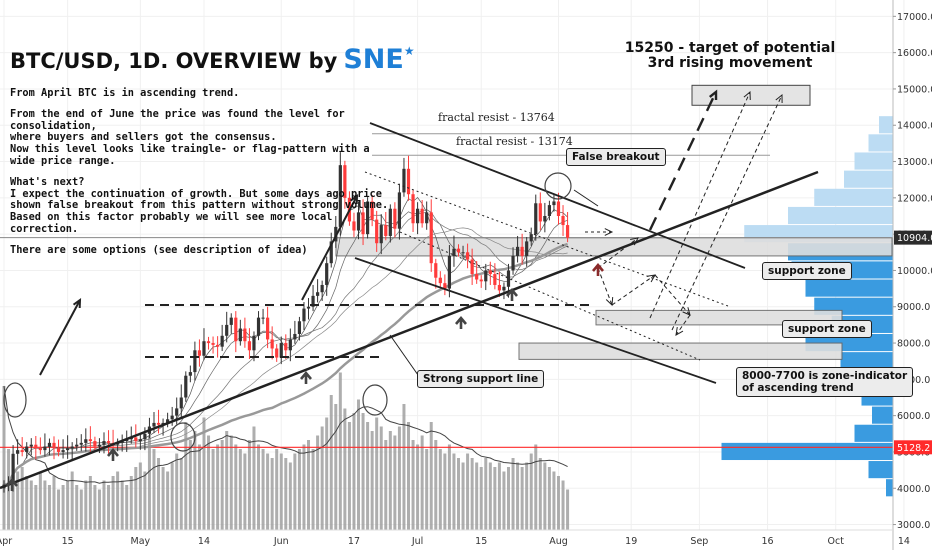 Image resolution: width=932 pixels, height=550 pixels. What do you see at coordinates (913, 237) in the screenshot?
I see `current-price-tag-bg` at bounding box center [913, 237].